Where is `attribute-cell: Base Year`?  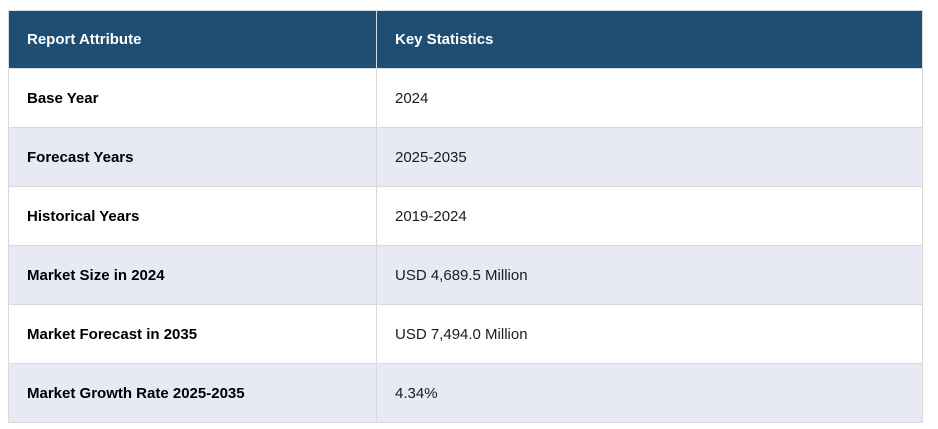
attribute-cell: Base Year is located at coordinates (192, 98).